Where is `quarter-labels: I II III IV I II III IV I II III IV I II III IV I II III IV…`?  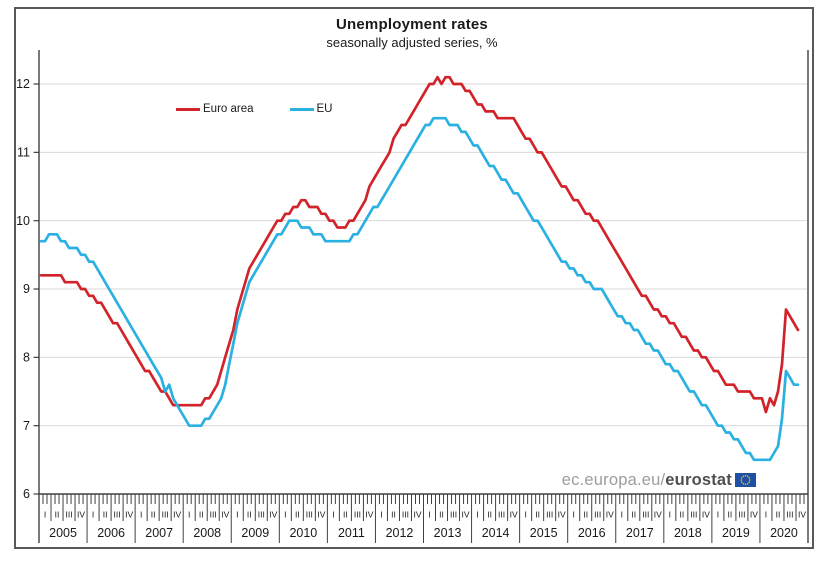 quarter-labels: I II III IV I II III IV I II III IV I II III IV I II III IV… is located at coordinates (425, 515).